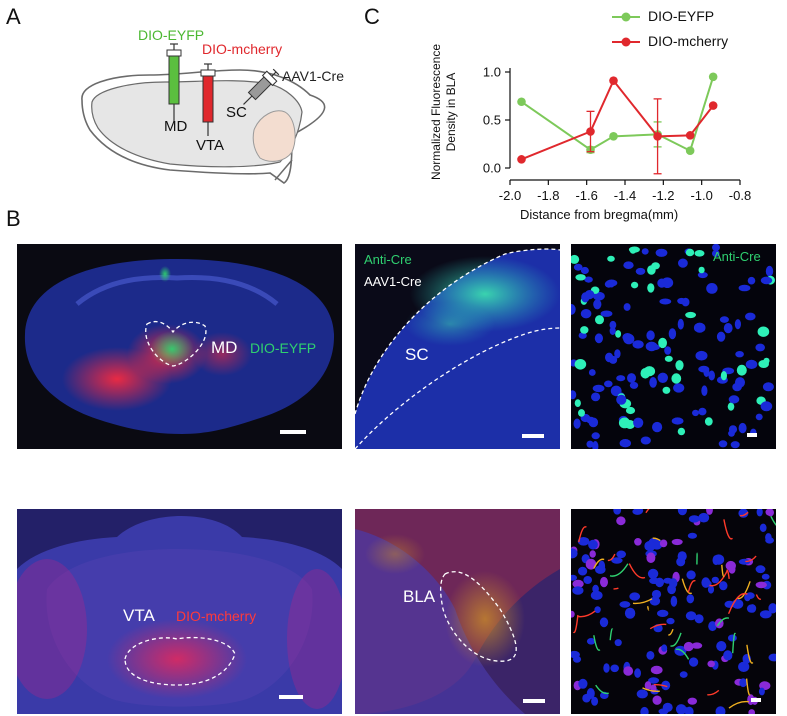  Describe the element at coordinates (224, 347) in the screenshot. I see `micrograph-md-label: MD` at that location.